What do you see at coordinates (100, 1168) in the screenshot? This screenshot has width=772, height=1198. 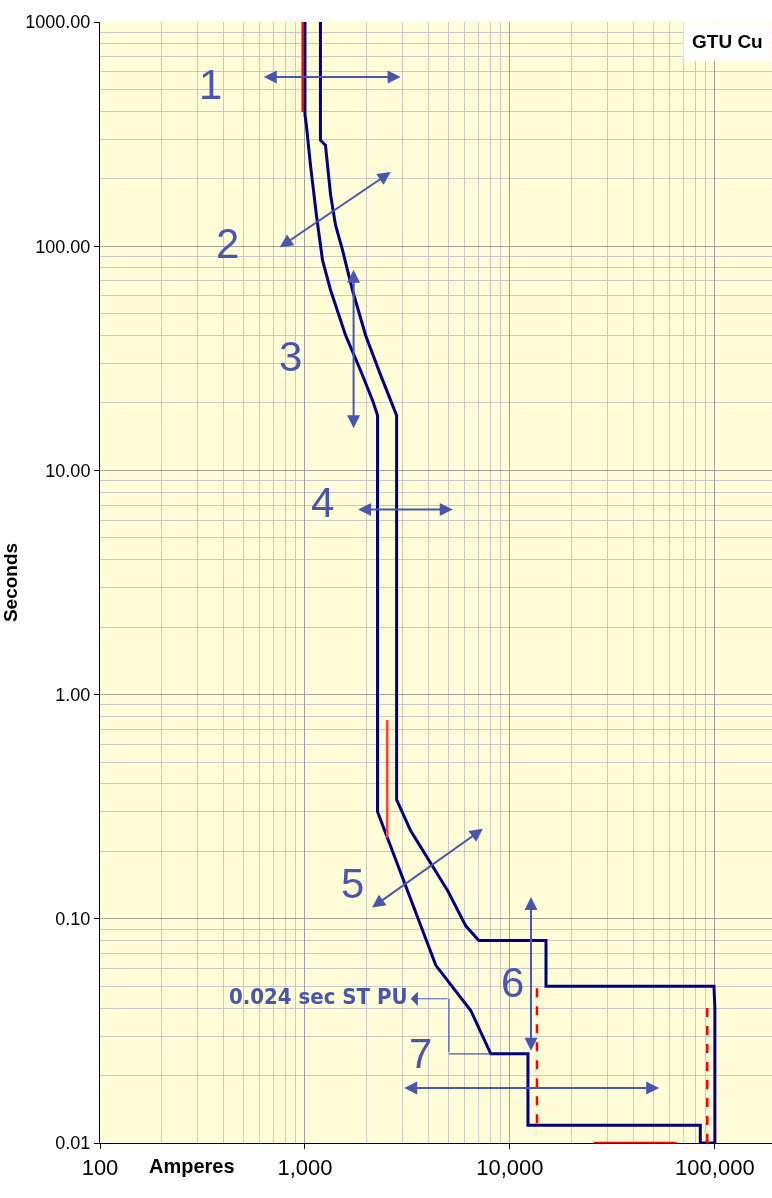 I see `x-tick-label: 100` at bounding box center [100, 1168].